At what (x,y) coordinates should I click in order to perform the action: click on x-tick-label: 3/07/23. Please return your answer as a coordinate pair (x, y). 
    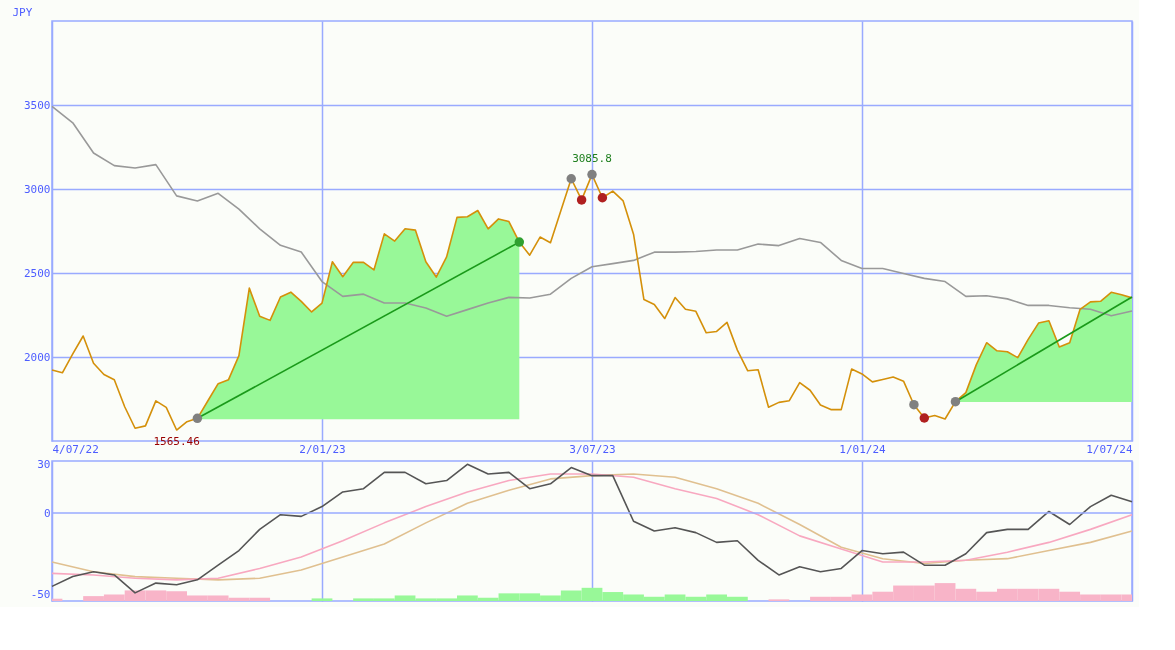
    Looking at the image, I should click on (592, 449).